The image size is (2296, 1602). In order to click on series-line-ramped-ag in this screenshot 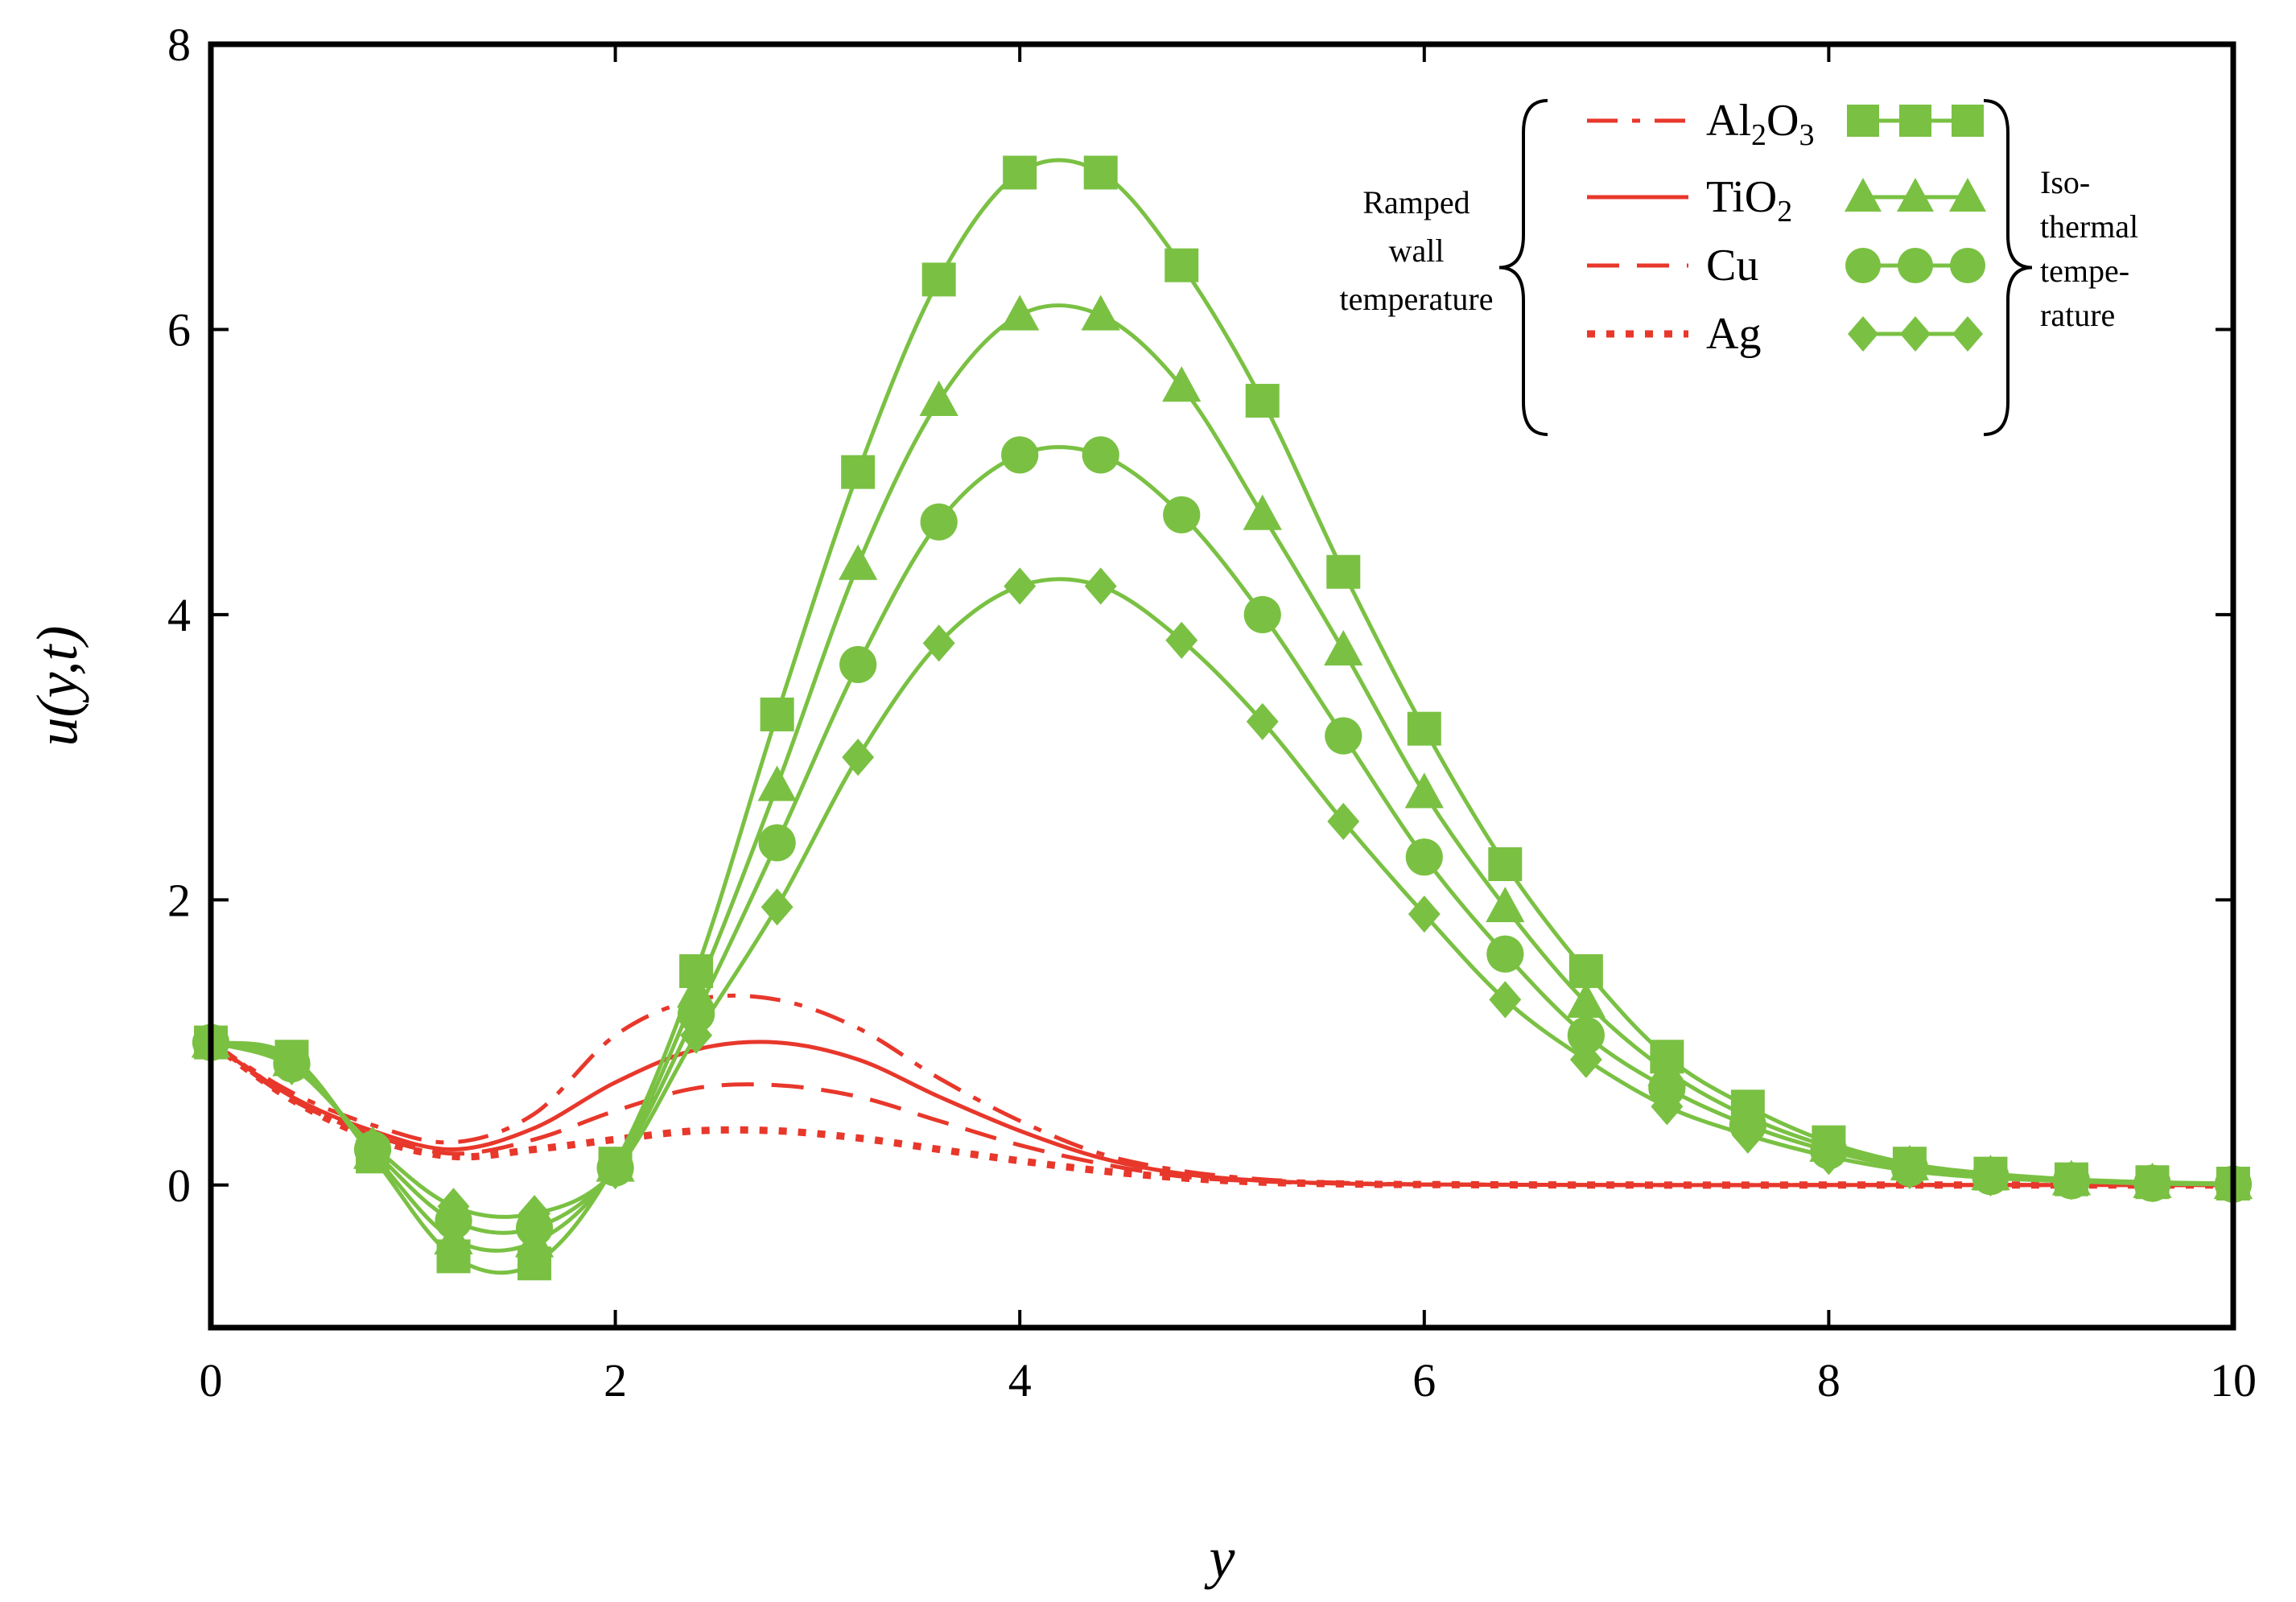, I will do `click(1220, 1114)`.